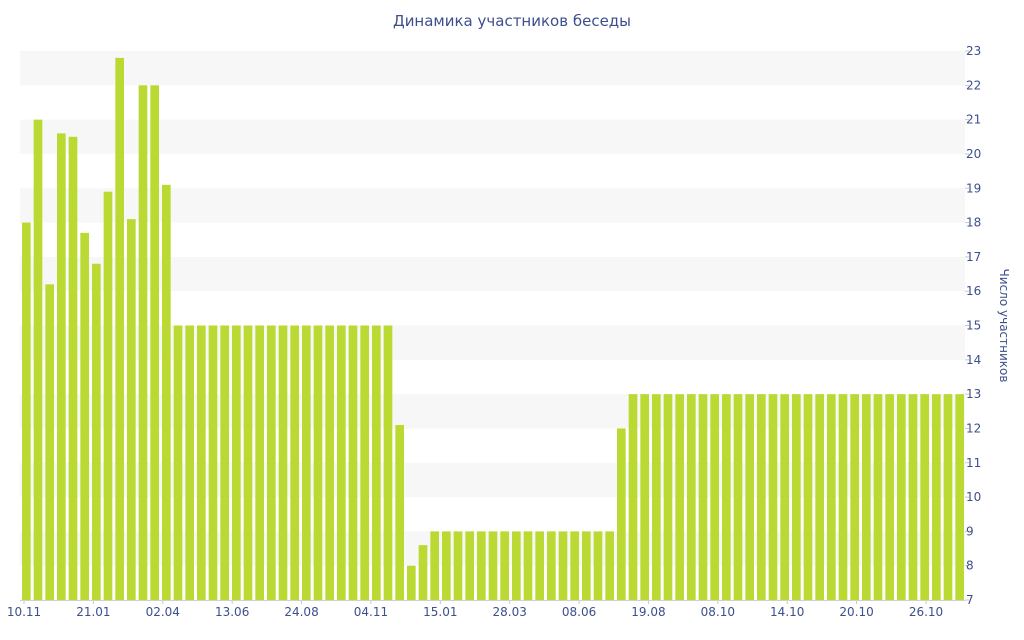  Describe the element at coordinates (926, 612) in the screenshot. I see `x-tick-label: 26.10` at that location.